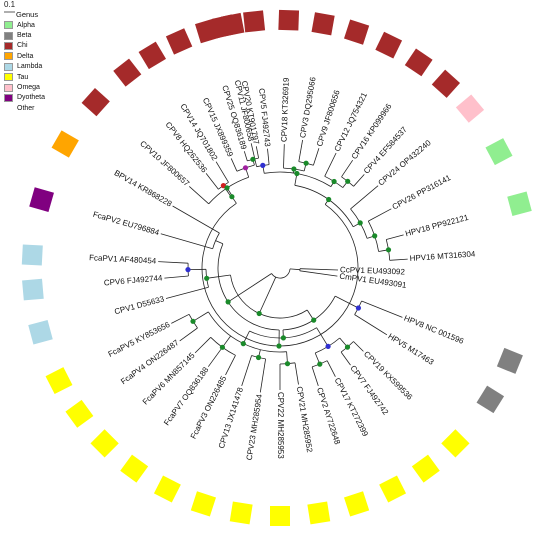 This screenshot has height=539, width=550. Describe the element at coordinates (288, 261) in the screenshot. I see `tree-nodes` at that location.